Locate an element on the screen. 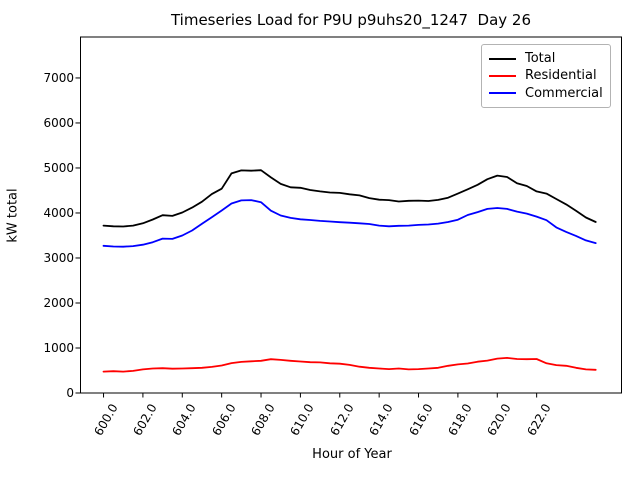  y-tick-label: 3000 is located at coordinates (58, 257).